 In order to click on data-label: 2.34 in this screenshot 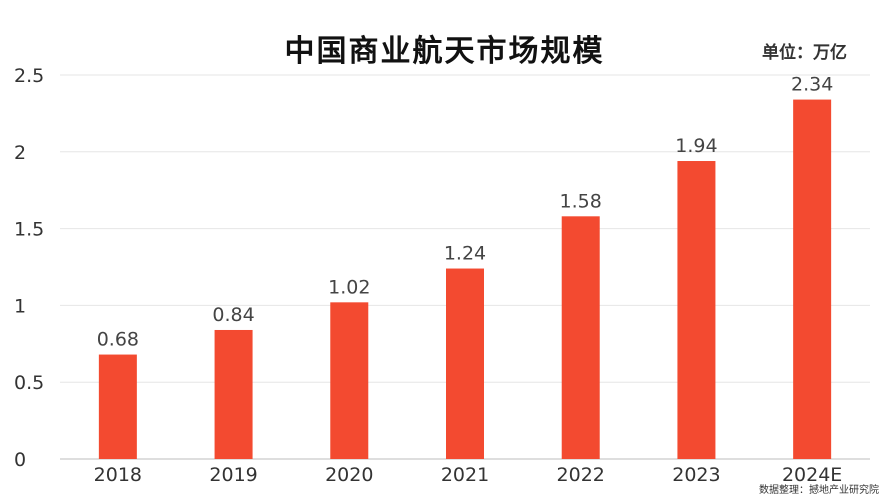, I will do `click(812, 85)`.